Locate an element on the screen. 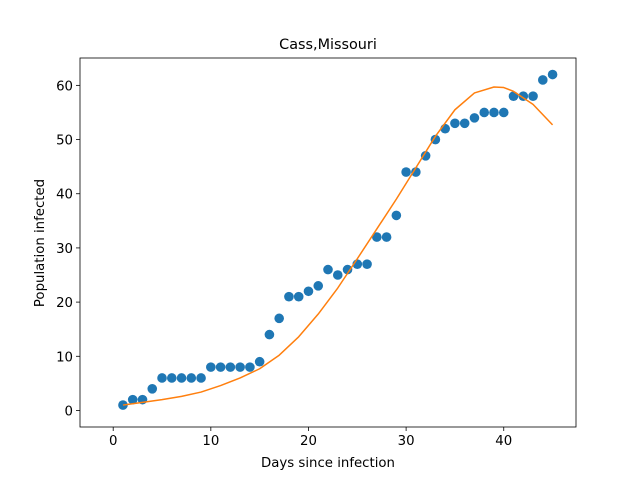  y-tick-label: 20 is located at coordinates (64, 303).